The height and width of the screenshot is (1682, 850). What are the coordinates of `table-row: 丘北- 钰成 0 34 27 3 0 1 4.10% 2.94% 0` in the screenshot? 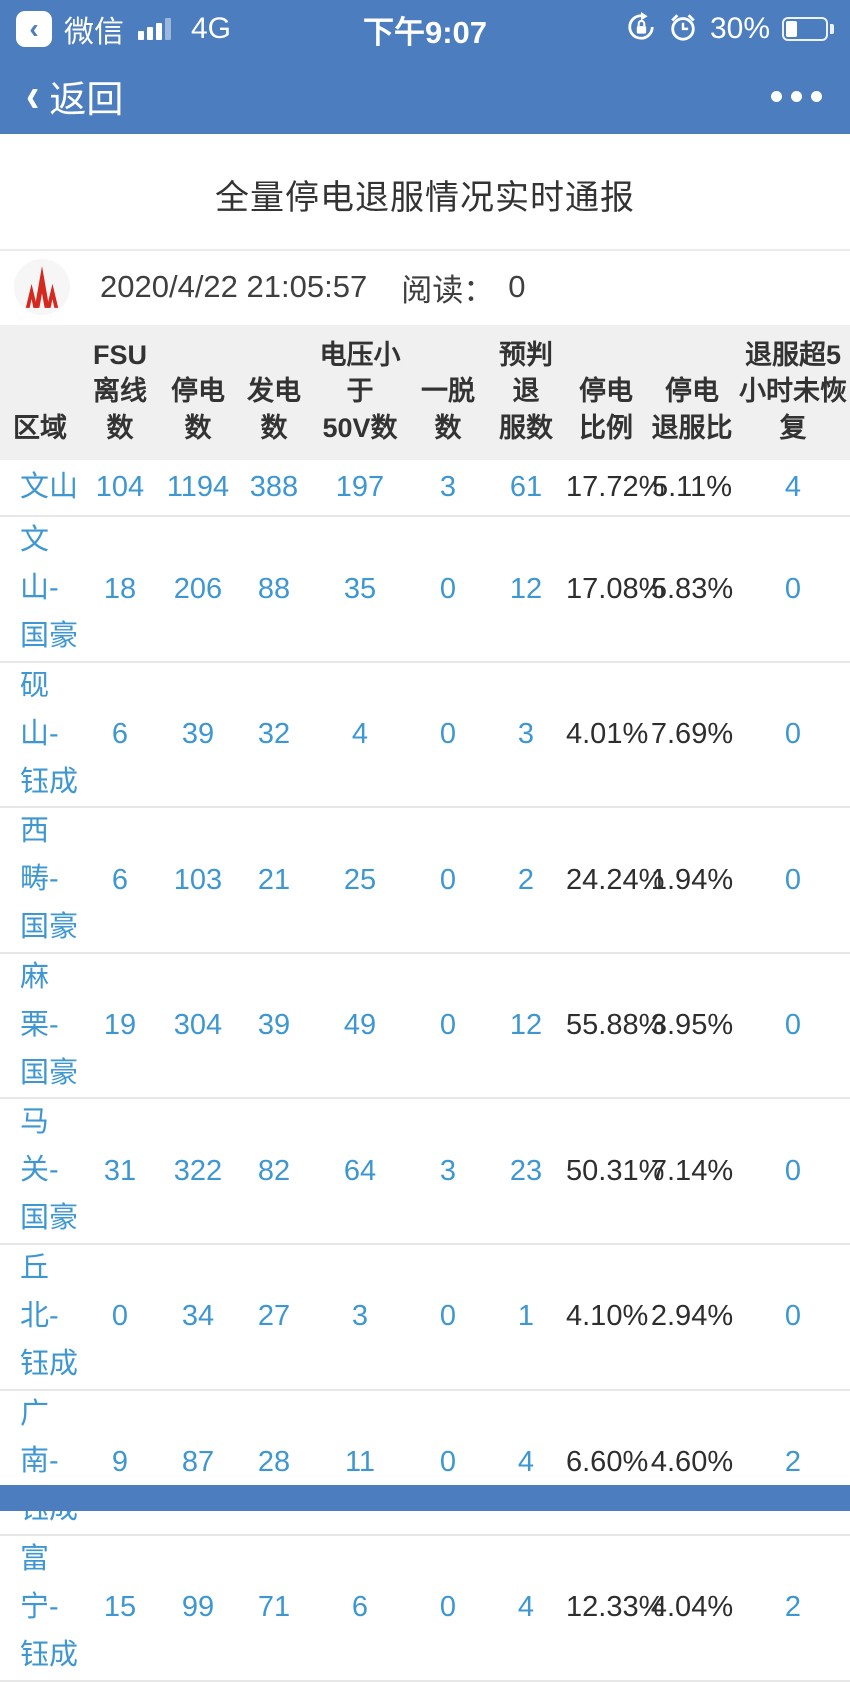 It's located at (425, 1317).